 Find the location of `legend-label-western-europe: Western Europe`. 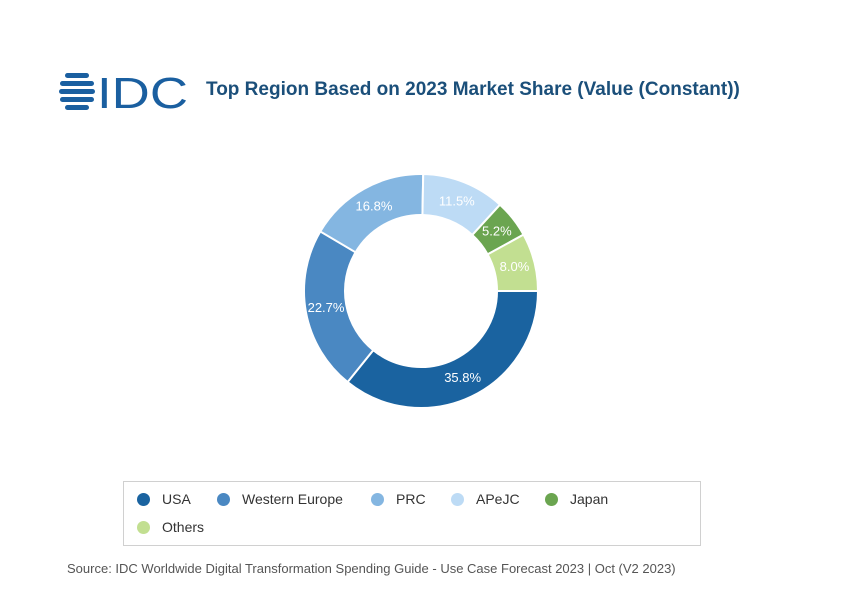

legend-label-western-europe: Western Europe is located at coordinates (292, 499).